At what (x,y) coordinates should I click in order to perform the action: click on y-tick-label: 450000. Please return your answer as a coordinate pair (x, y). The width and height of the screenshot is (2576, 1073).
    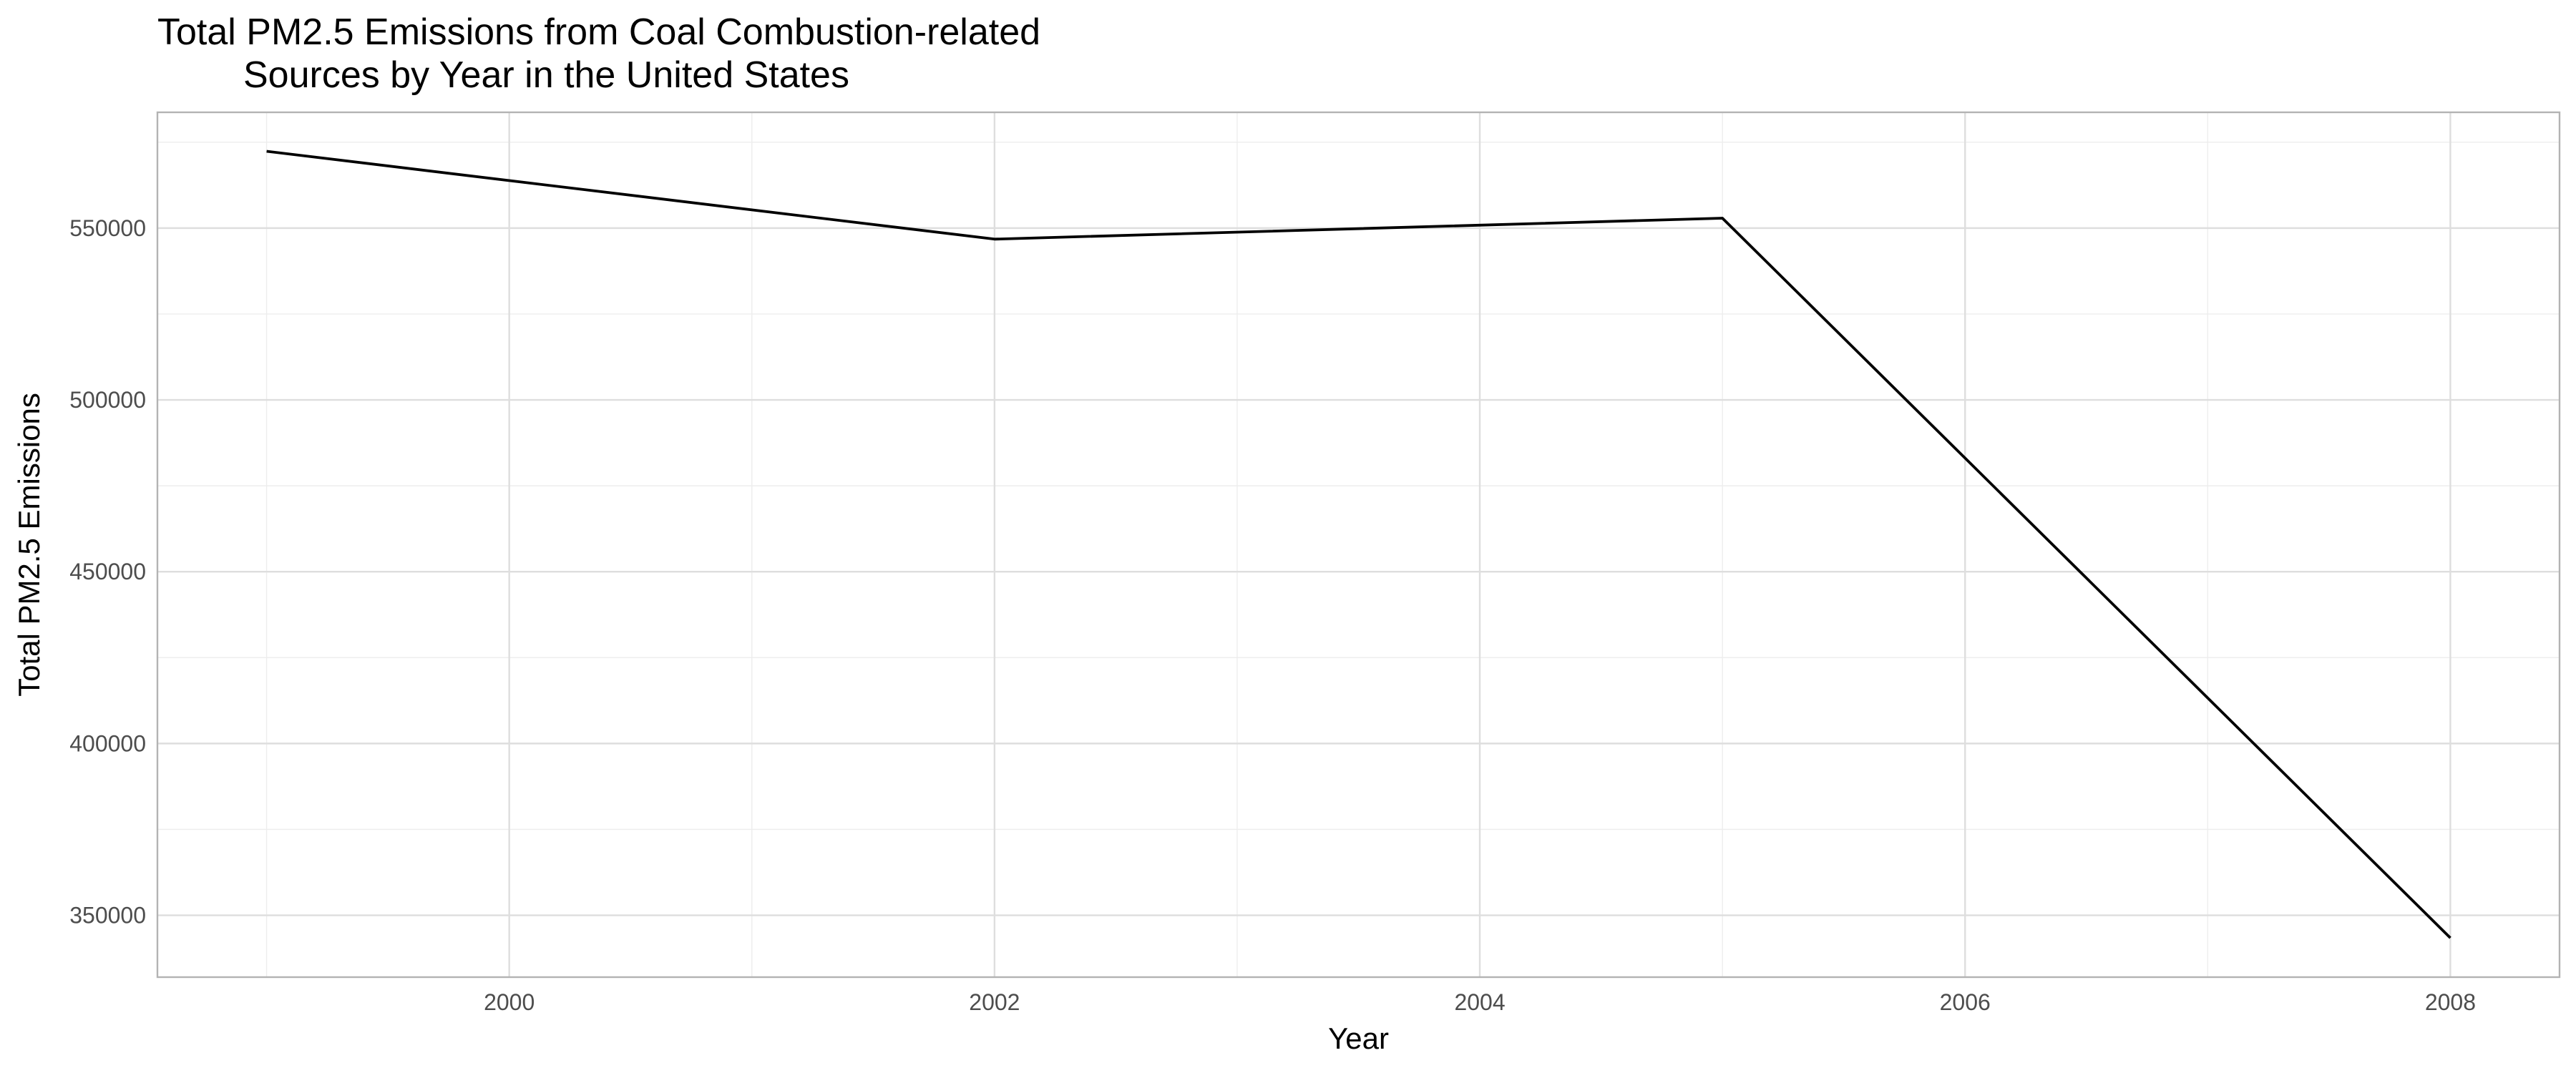
    Looking at the image, I should click on (107, 571).